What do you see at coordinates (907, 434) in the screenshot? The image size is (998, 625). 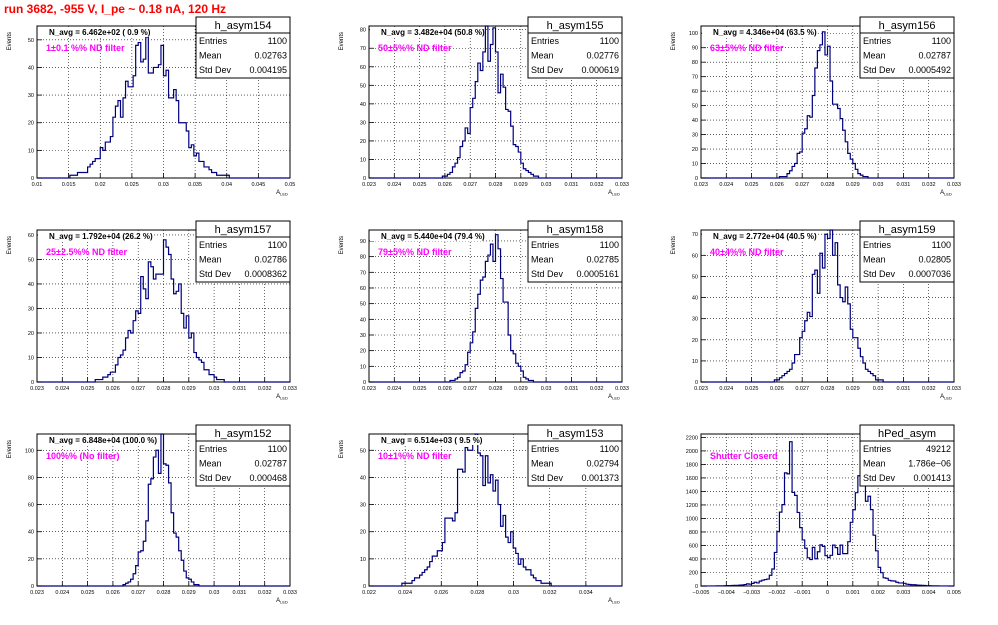 I see `histogram-name: hPed_asym` at bounding box center [907, 434].